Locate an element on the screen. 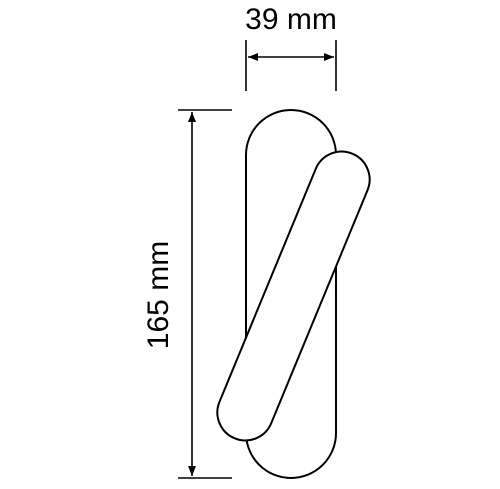 This screenshot has width=500, height=489. width-dimension: 39 mm is located at coordinates (291, 47).